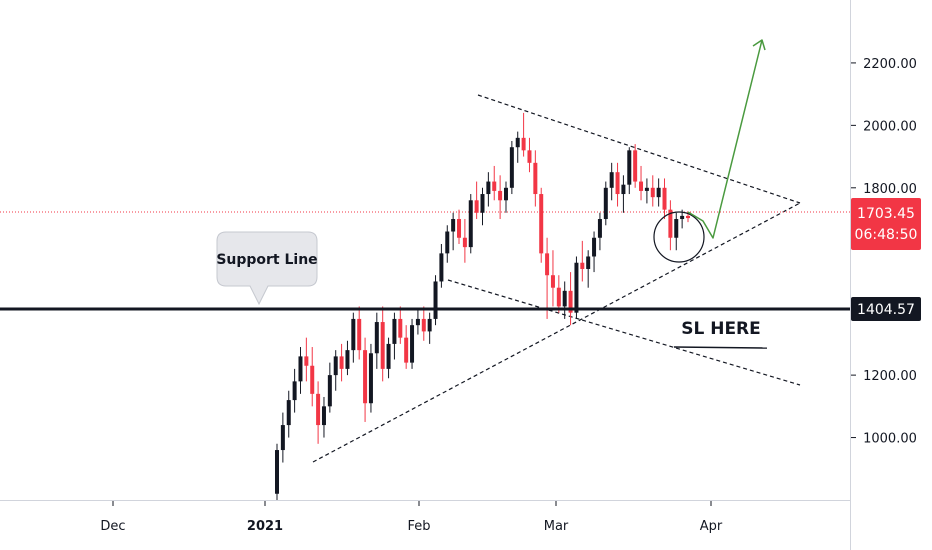 Image resolution: width=932 pixels, height=550 pixels. Describe the element at coordinates (639, 149) in the screenshot. I see `upper-triangle-line` at that location.